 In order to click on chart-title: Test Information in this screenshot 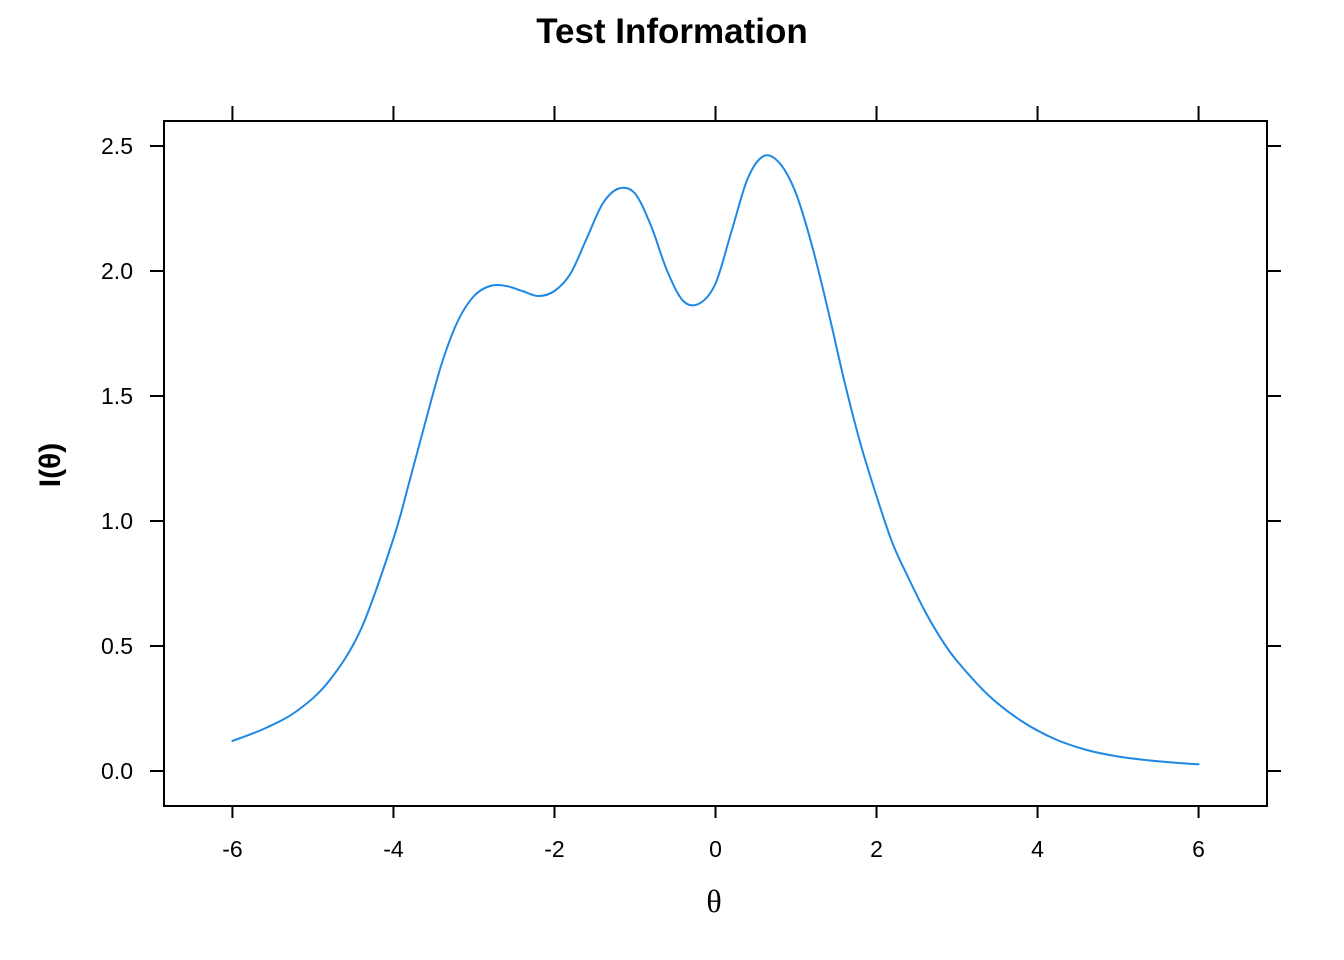, I will do `click(672, 31)`.